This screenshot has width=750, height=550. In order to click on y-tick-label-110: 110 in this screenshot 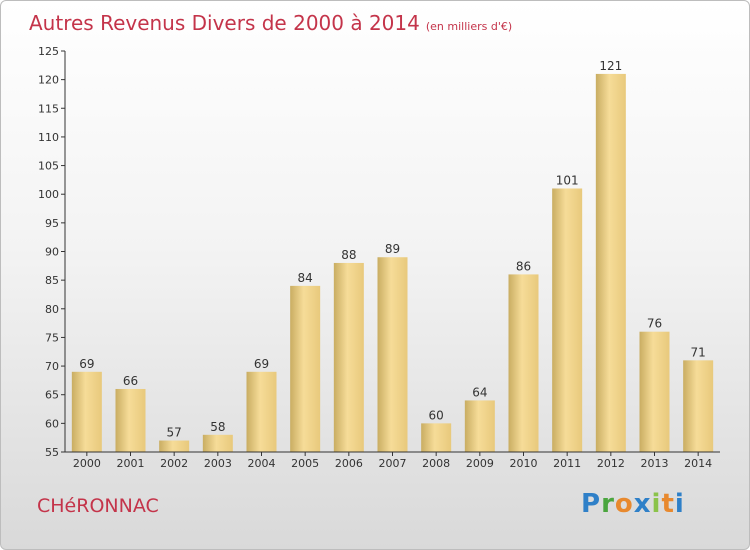, I will do `click(48, 137)`.